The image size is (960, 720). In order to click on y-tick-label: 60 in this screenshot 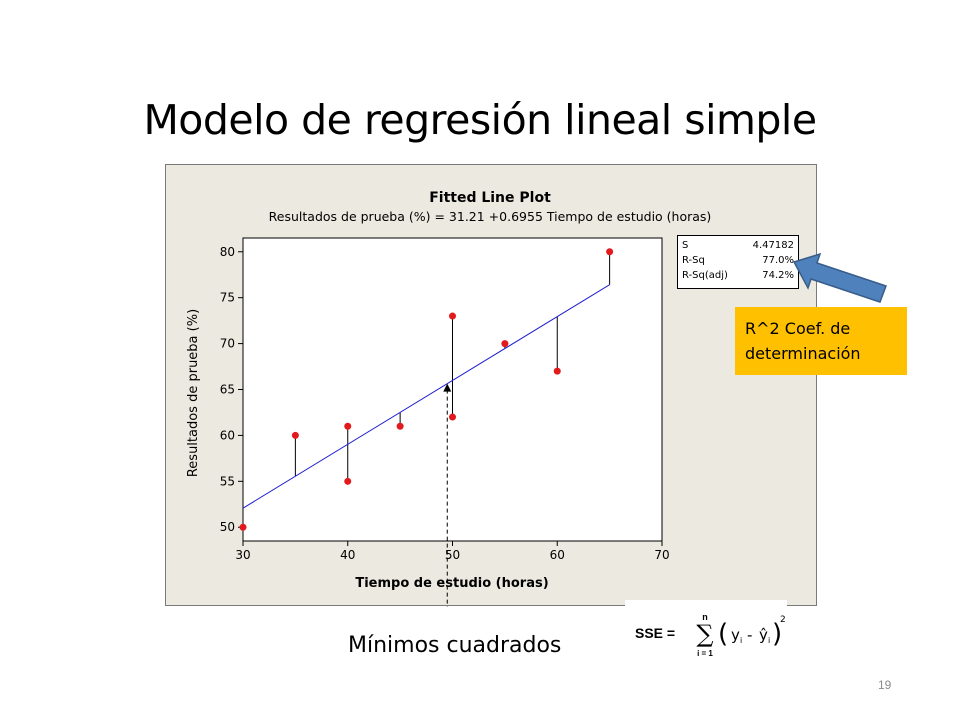, I will do `click(227, 435)`.